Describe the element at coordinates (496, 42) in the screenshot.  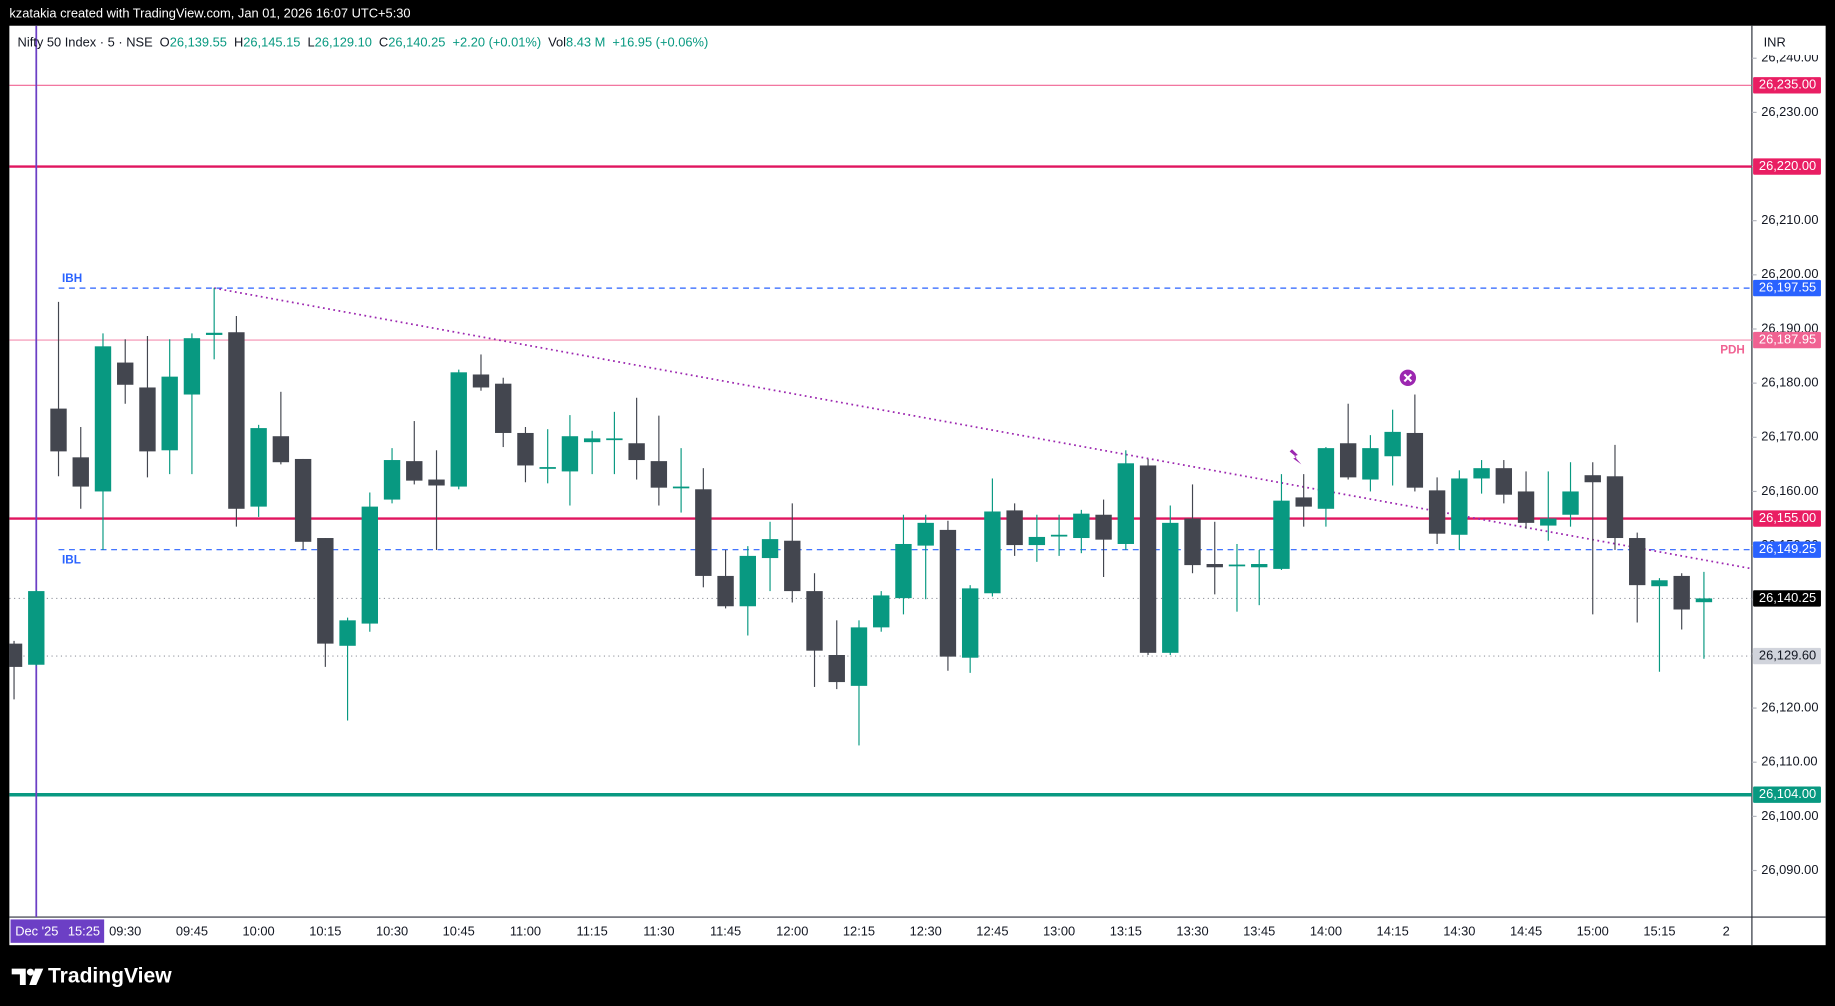
I see `legend-item: +2.20 (+0.01%)` at that location.